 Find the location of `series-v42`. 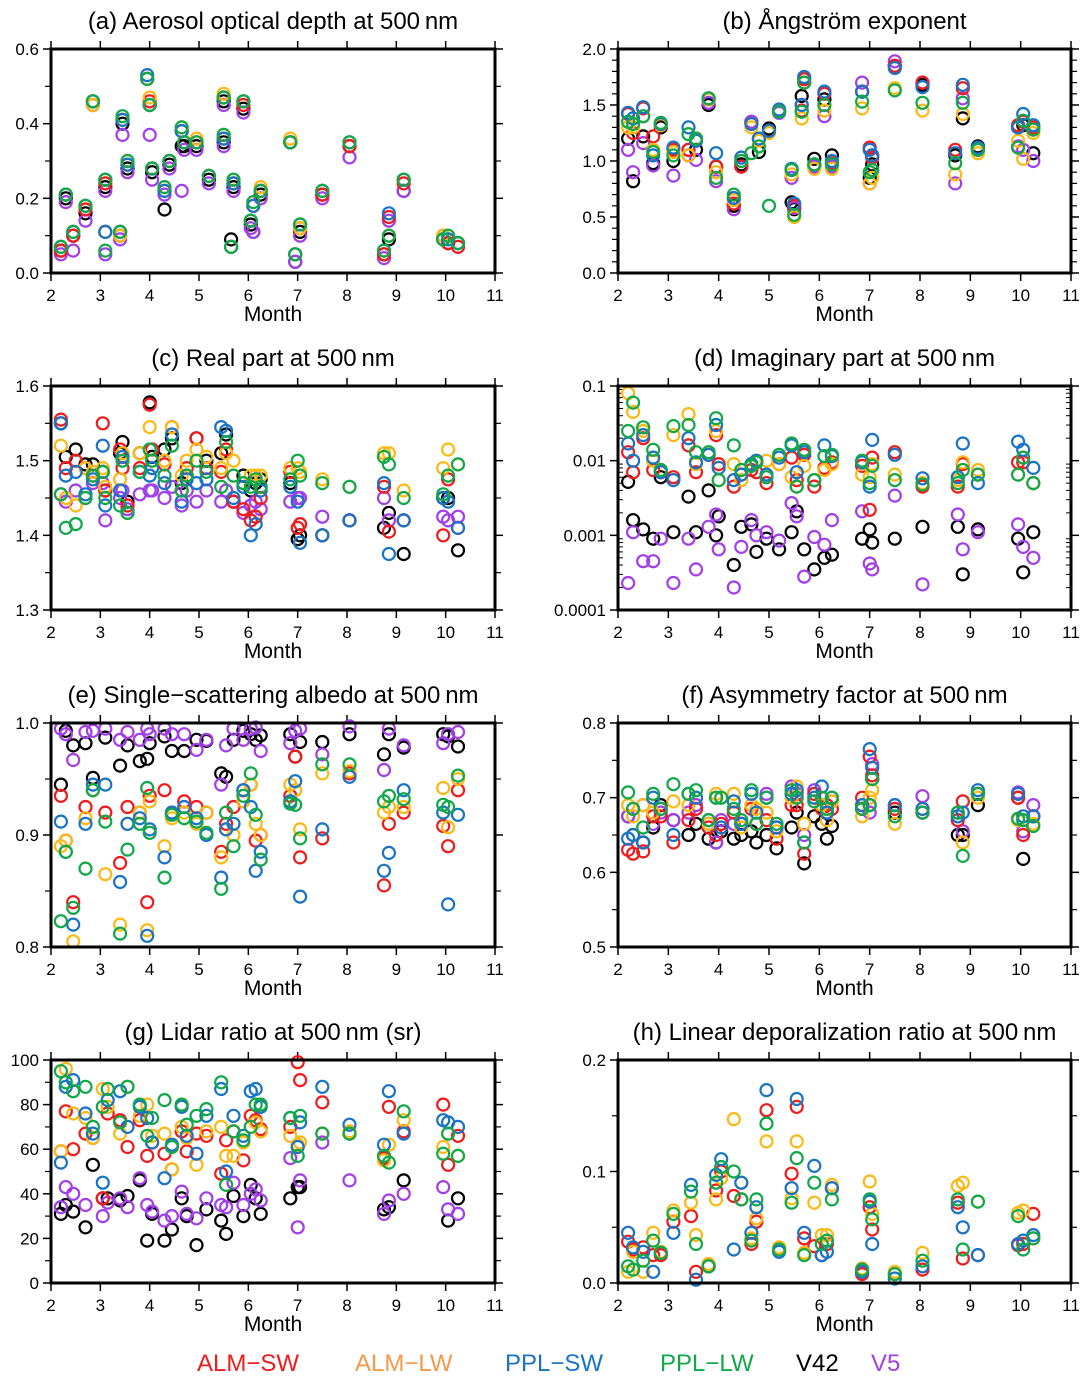

series-v42 is located at coordinates (259, 478).